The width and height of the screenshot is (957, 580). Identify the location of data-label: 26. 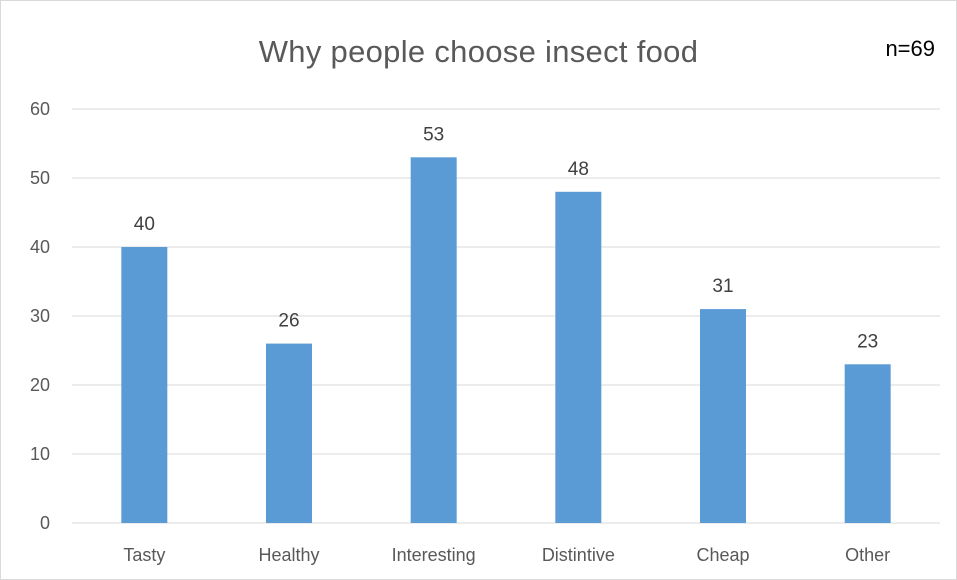
(288, 321).